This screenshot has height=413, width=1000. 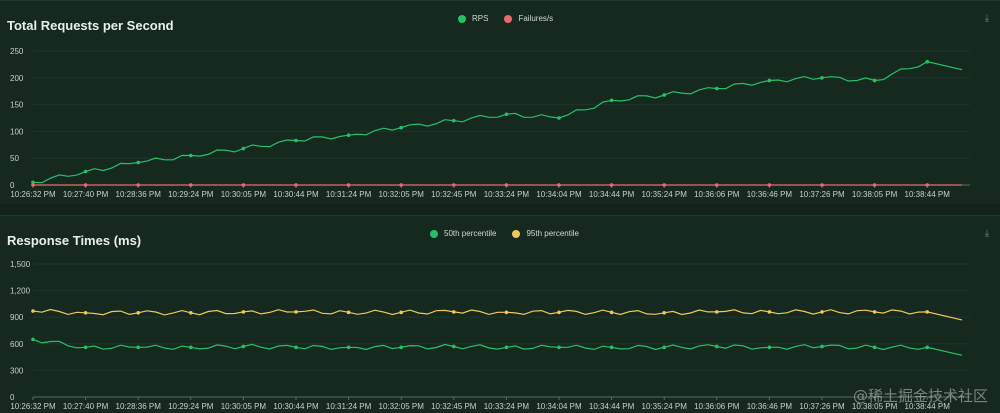 I want to click on rps-y-tick-label: 200, so click(x=17, y=78).